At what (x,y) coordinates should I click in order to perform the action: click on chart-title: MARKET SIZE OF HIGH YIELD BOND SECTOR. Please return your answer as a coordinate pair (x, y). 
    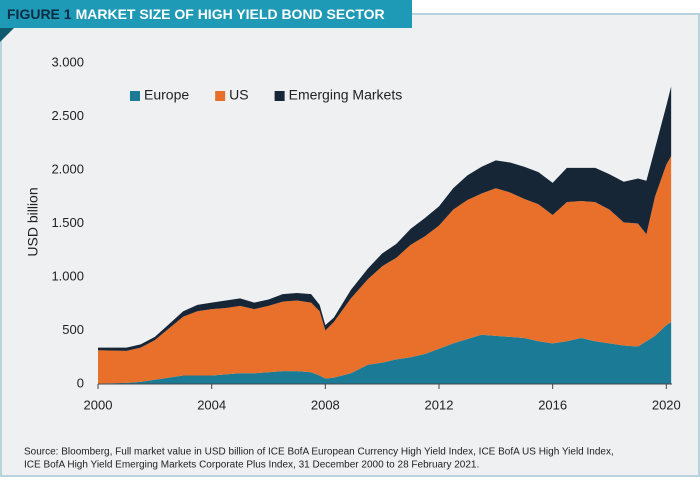
    Looking at the image, I should click on (230, 14).